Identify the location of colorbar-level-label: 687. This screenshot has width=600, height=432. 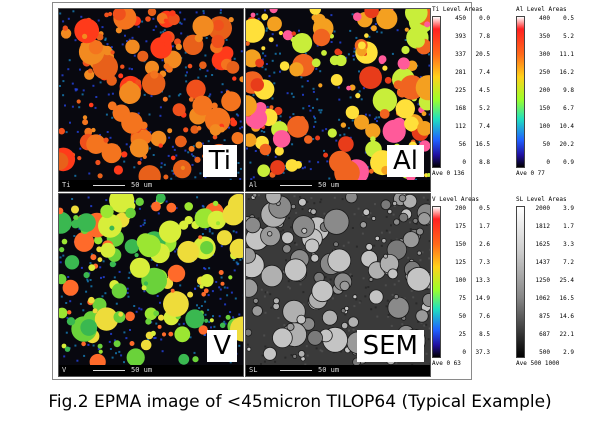
(544, 334).